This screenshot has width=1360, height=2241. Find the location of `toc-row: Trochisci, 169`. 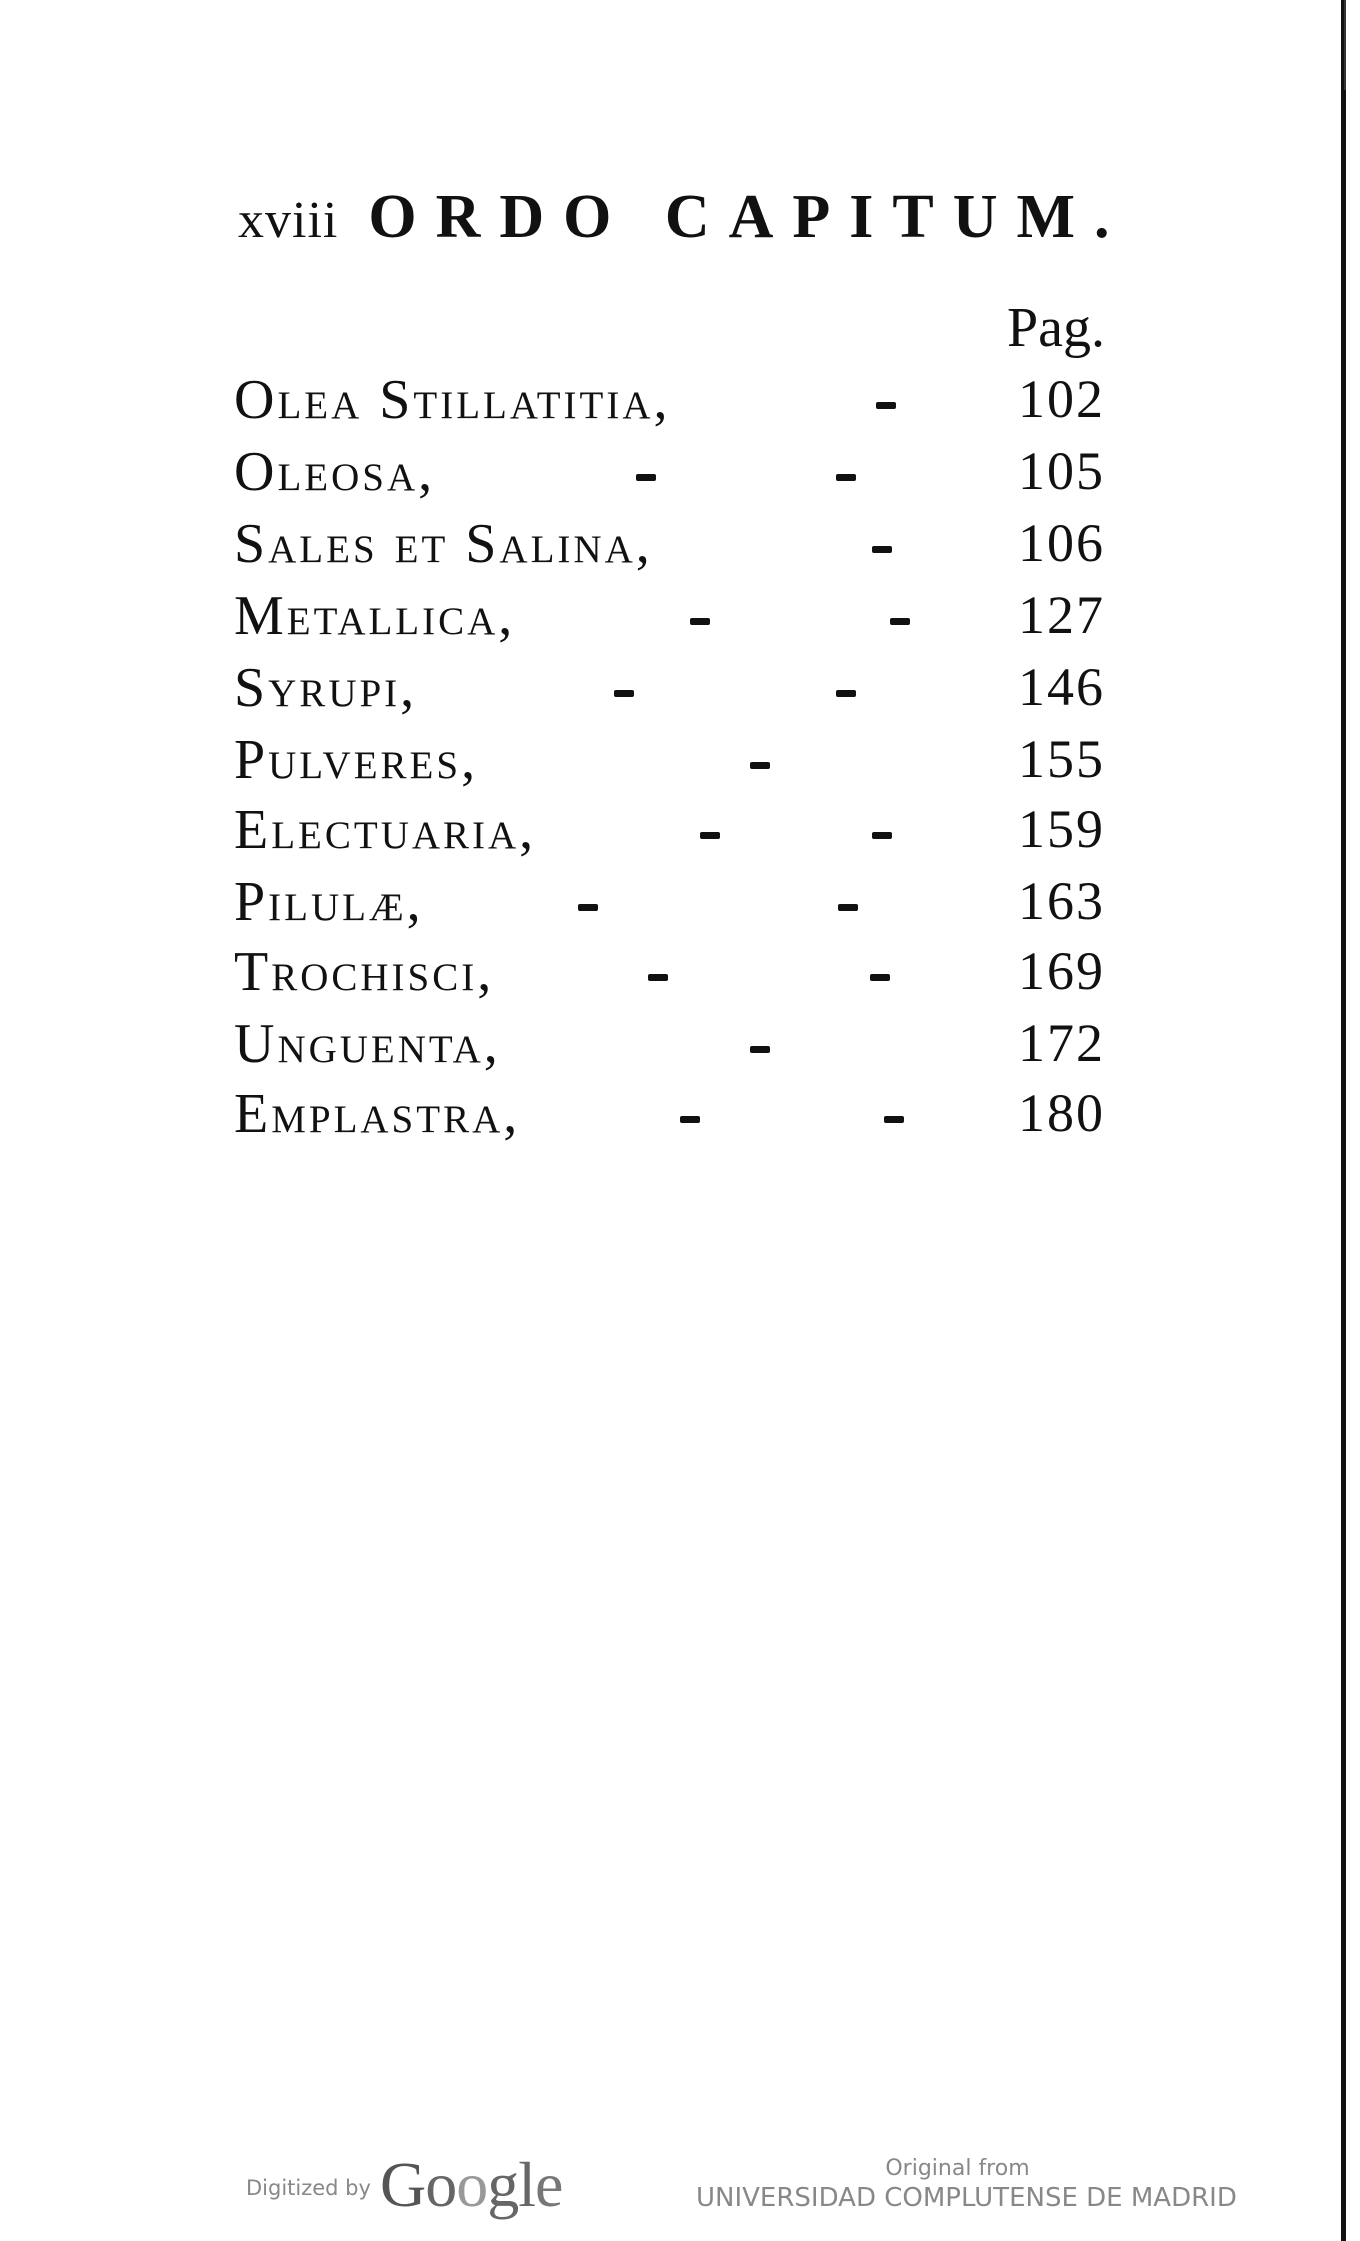

toc-row: Trochisci, 169 is located at coordinates (680, 980).